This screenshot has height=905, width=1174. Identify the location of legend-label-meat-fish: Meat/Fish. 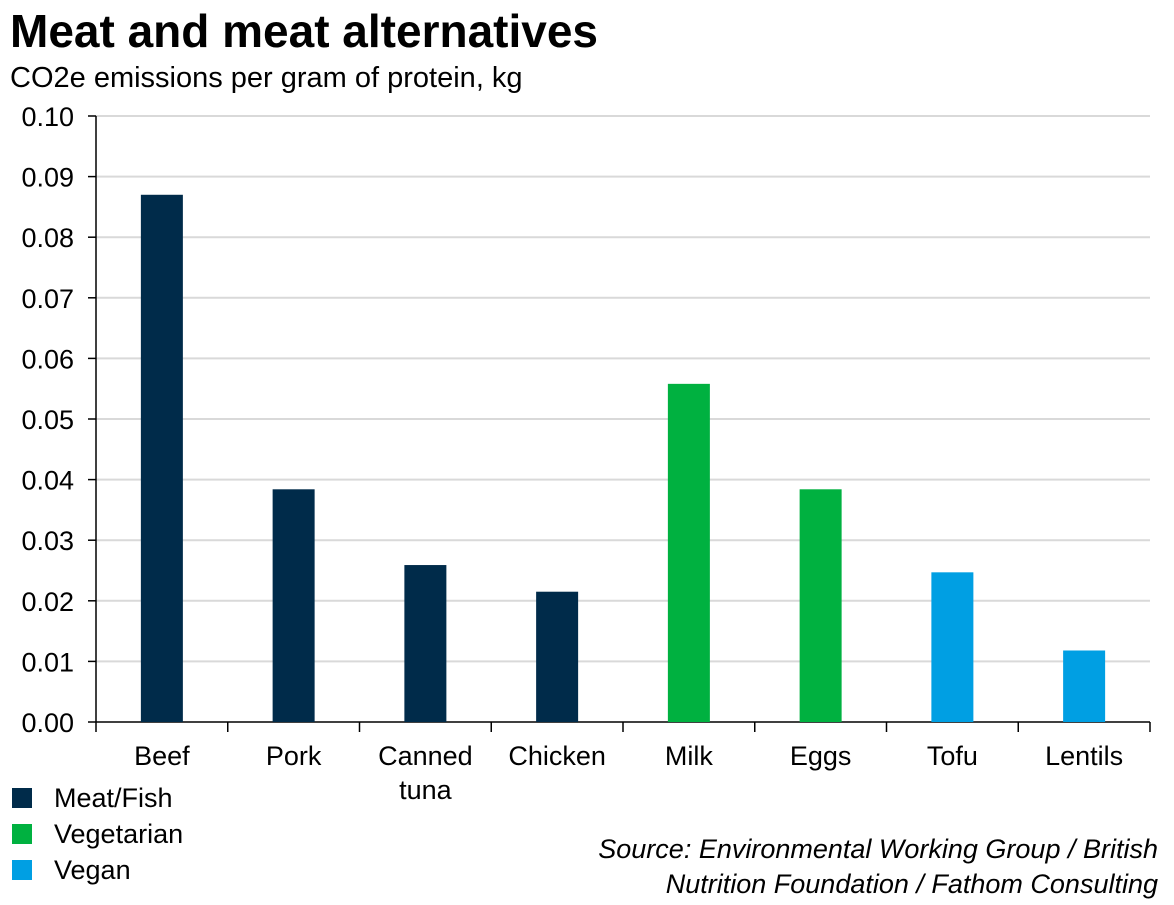
(113, 797).